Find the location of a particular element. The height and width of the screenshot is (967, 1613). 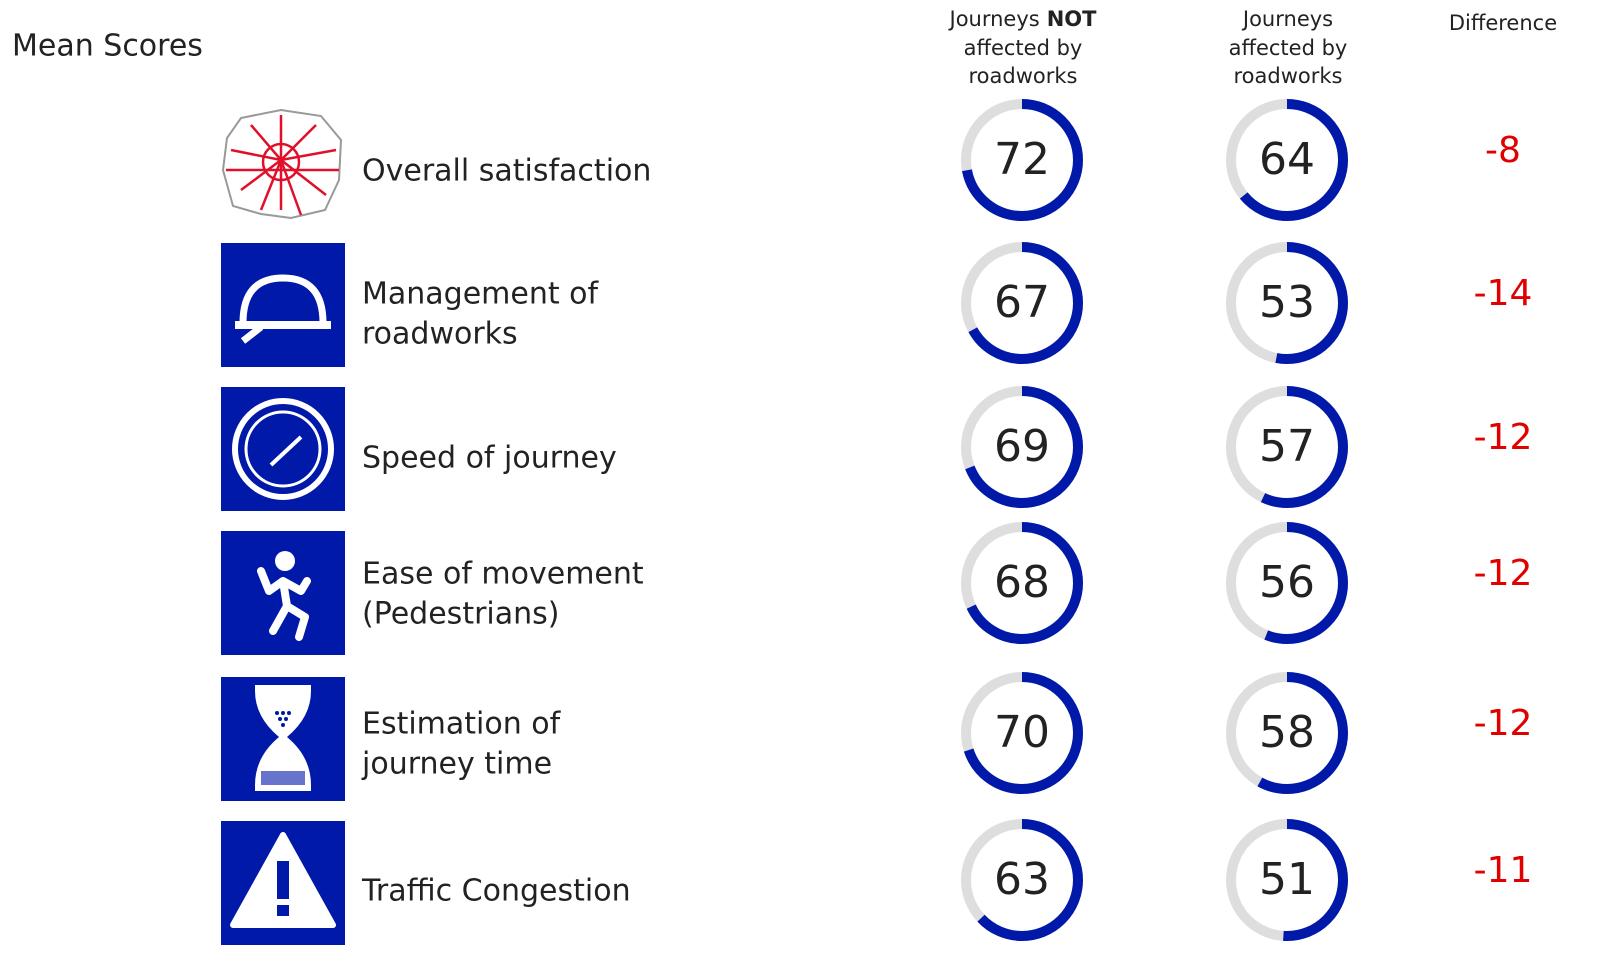

column-header: Journeys NOT is located at coordinates (1023, 19).